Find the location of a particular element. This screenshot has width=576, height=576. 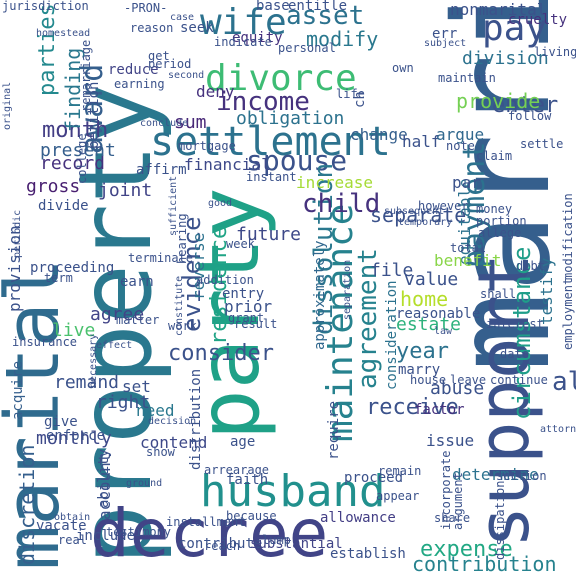

word-acquire: acquire is located at coordinates (18, 390).